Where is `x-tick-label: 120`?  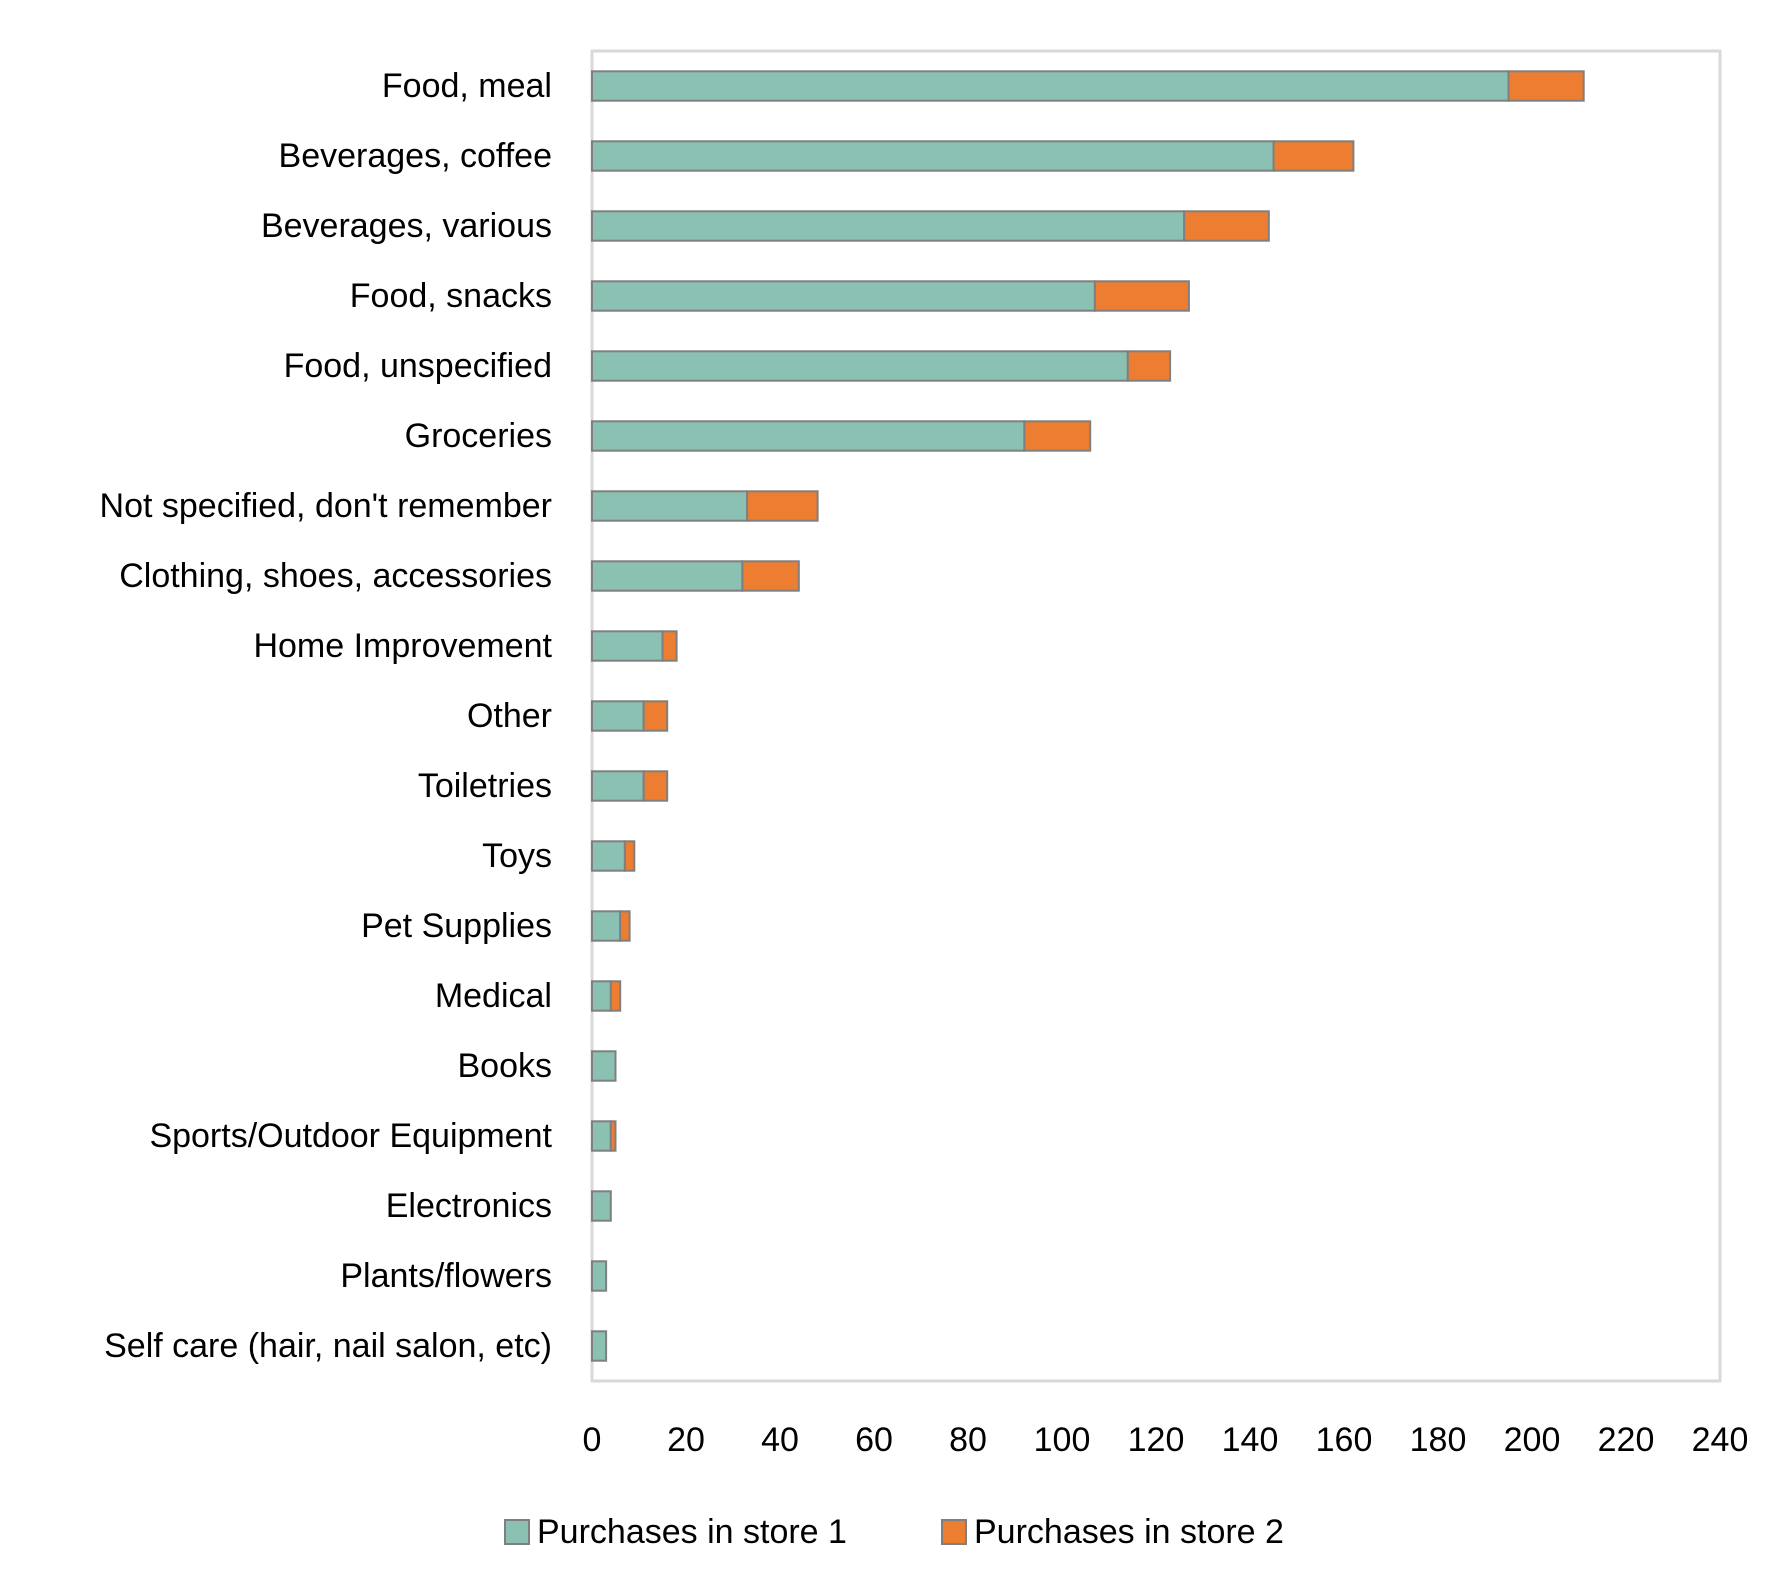 x-tick-label: 120 is located at coordinates (1156, 1440).